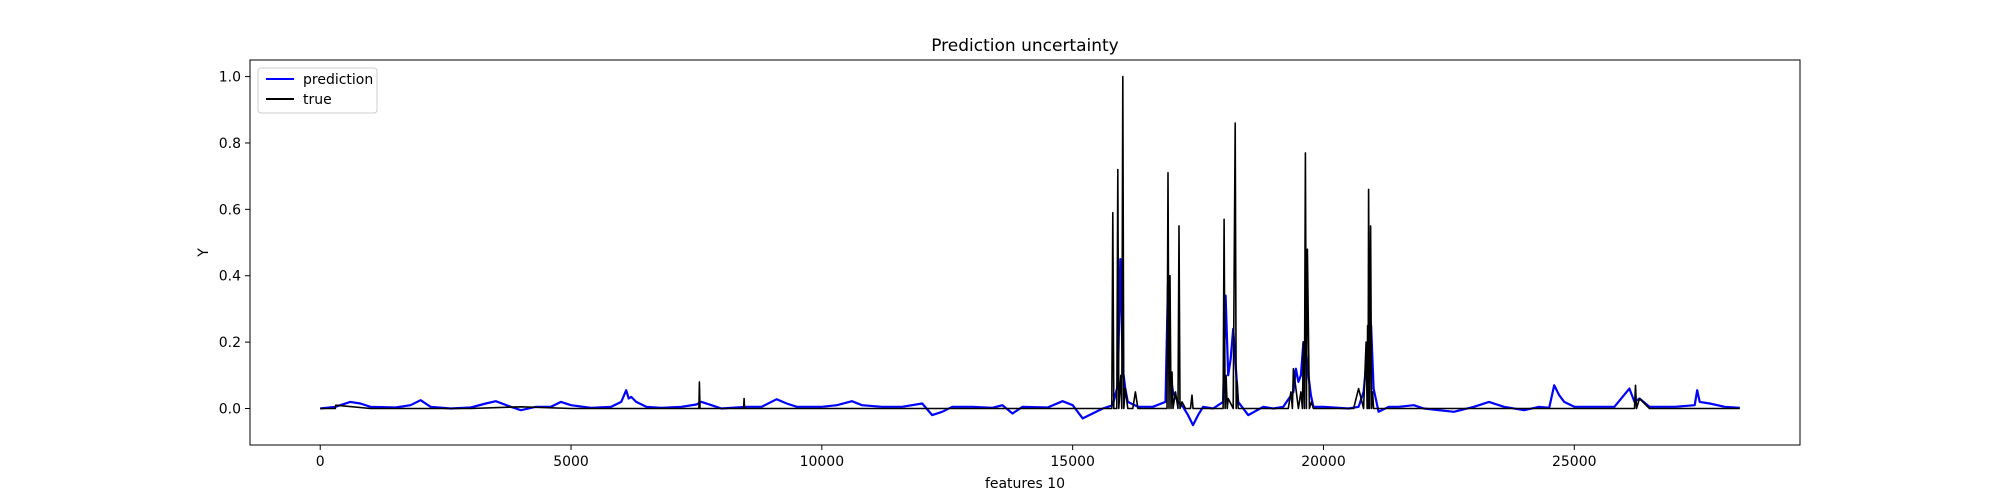  What do you see at coordinates (230, 409) in the screenshot?
I see `y-tick-label: 0.0` at bounding box center [230, 409].